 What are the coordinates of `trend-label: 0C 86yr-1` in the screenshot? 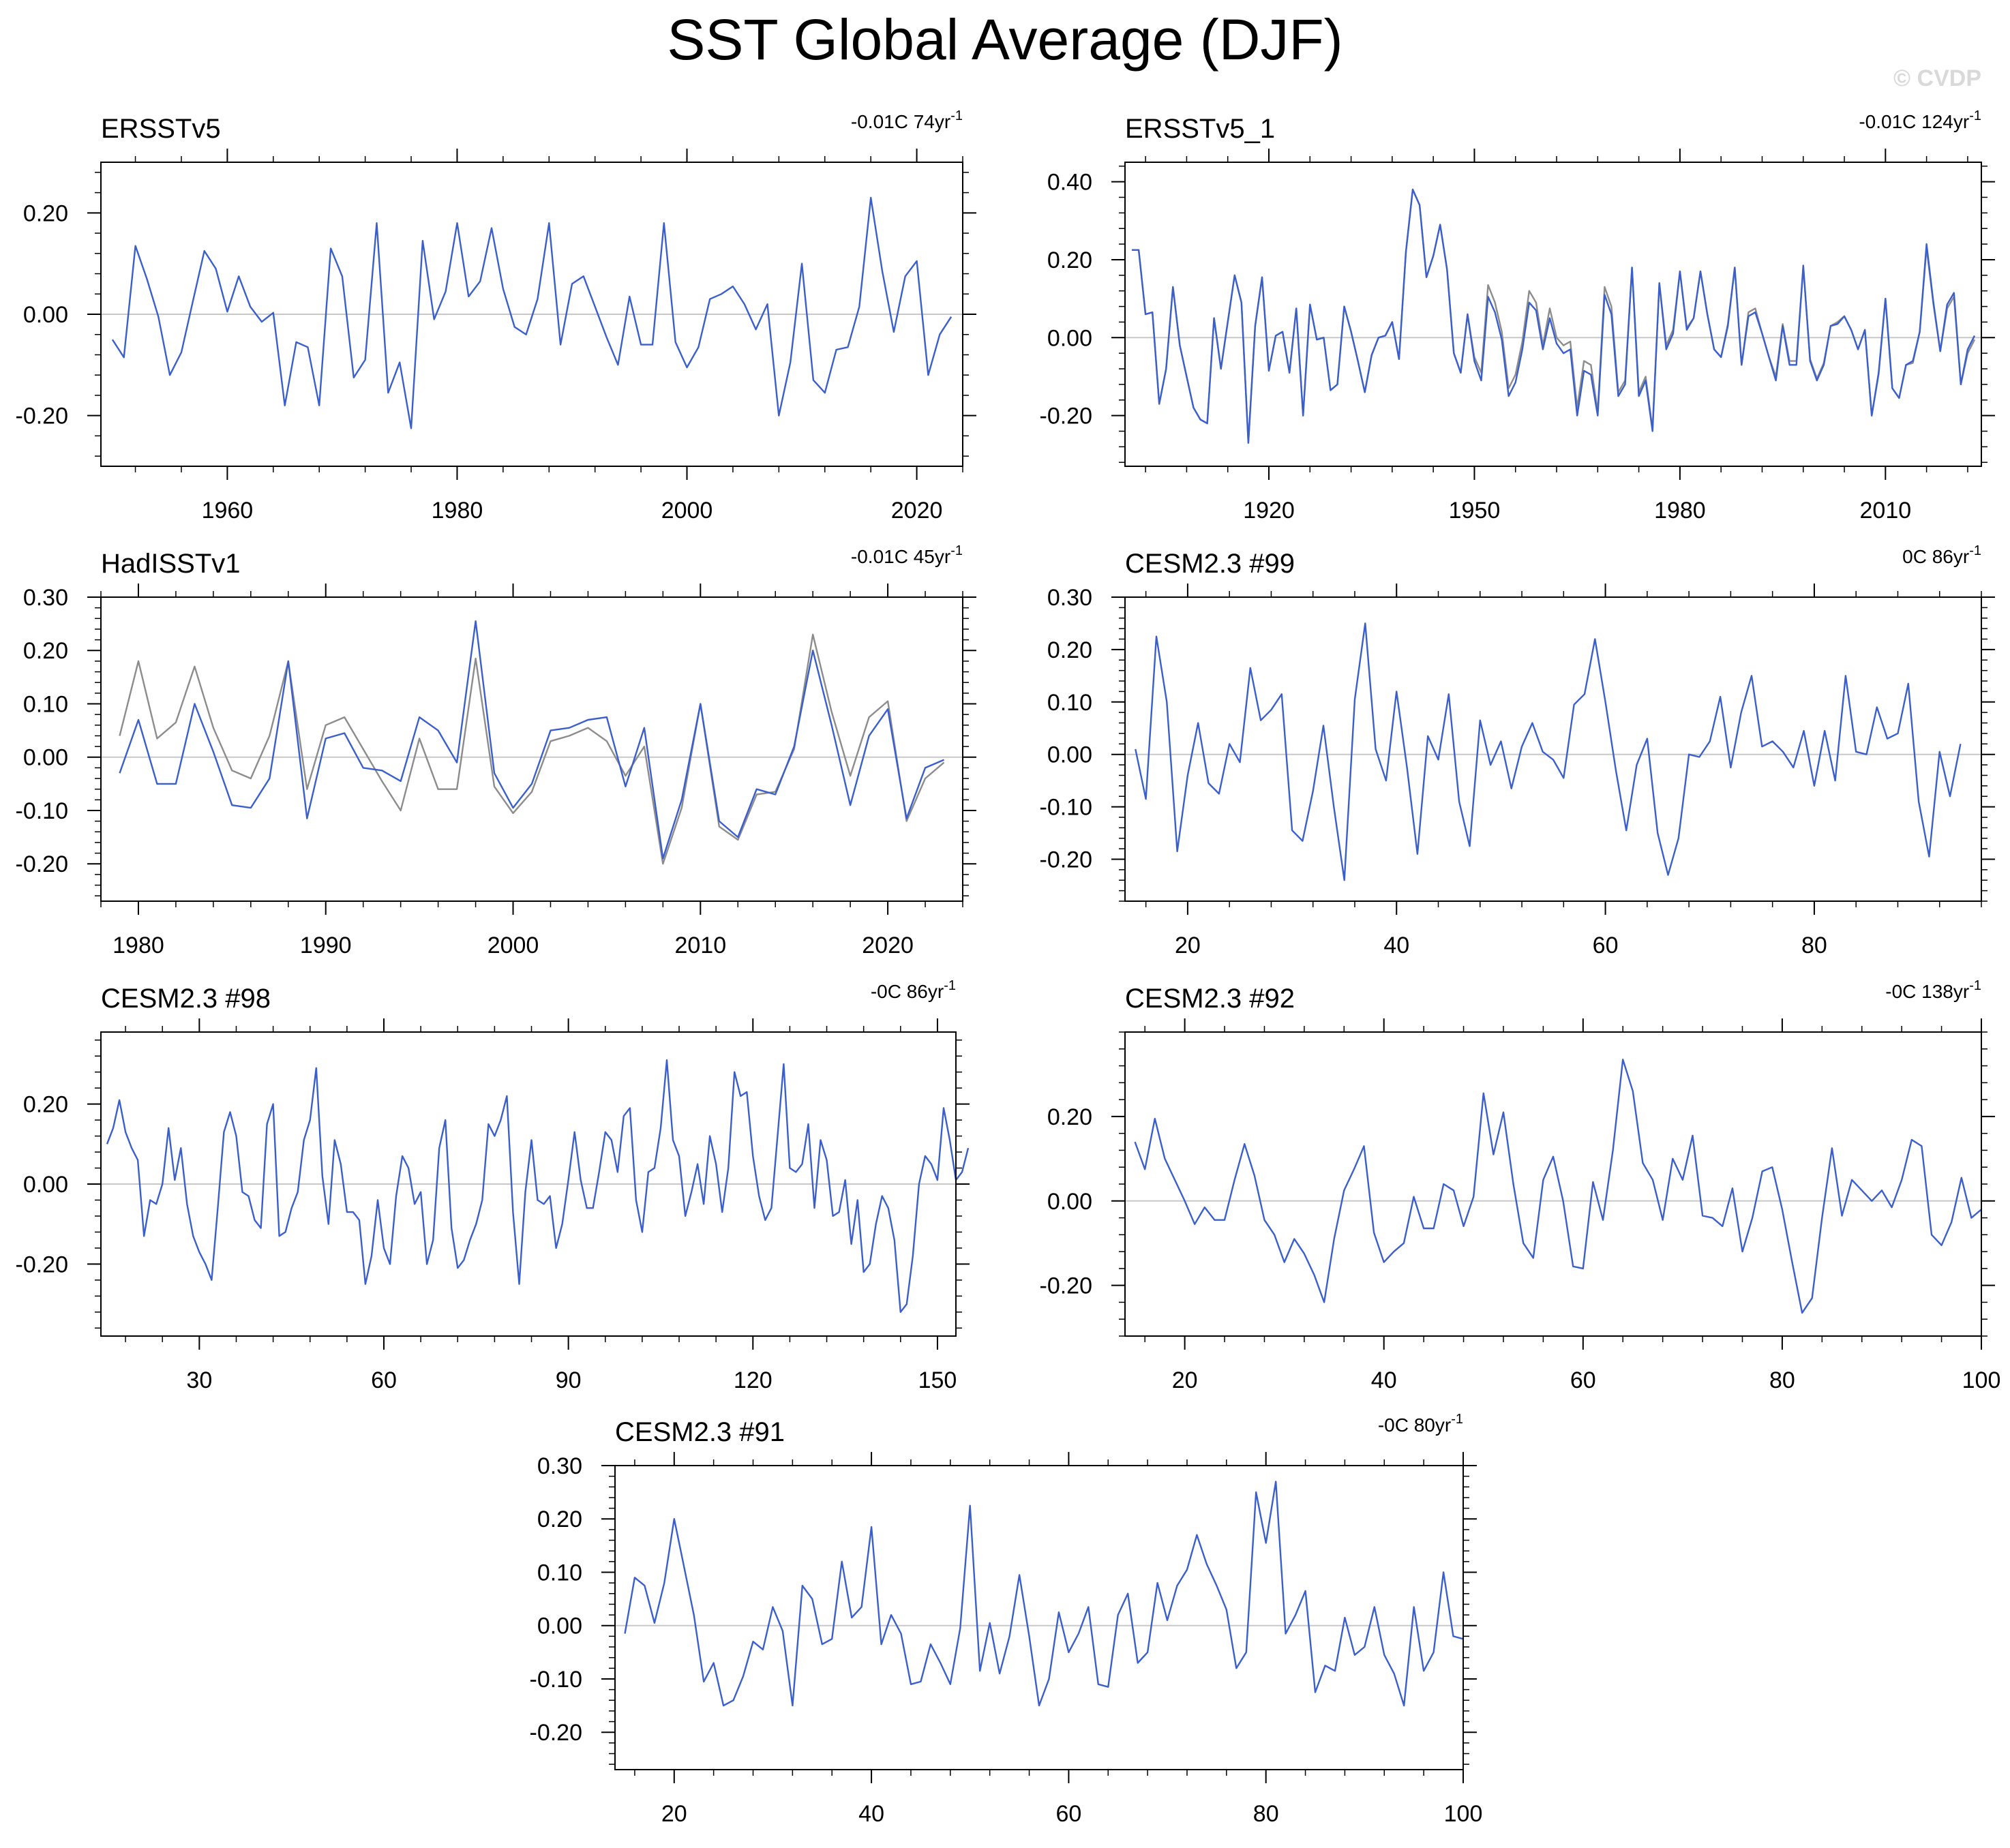 It's located at (1941, 555).